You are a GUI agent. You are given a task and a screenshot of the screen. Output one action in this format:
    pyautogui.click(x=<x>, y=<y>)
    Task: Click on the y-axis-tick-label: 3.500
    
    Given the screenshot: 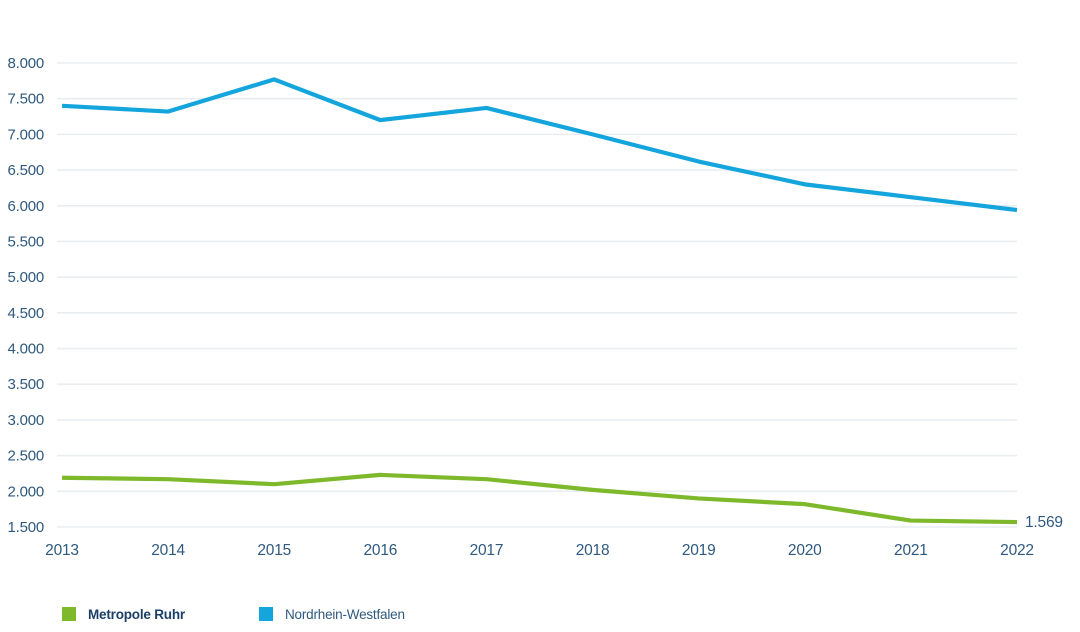 What is the action you would take?
    pyautogui.click(x=25, y=384)
    